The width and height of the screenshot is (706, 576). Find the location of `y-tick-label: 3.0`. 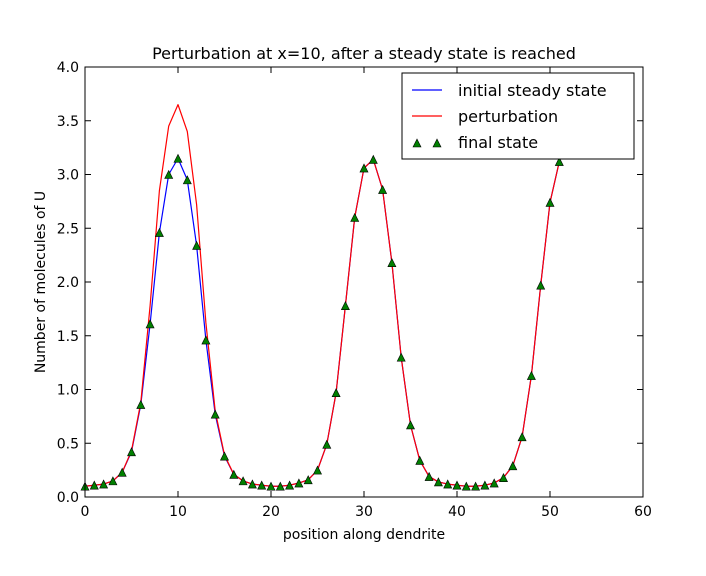

y-tick-label: 3.0 is located at coordinates (68, 176).